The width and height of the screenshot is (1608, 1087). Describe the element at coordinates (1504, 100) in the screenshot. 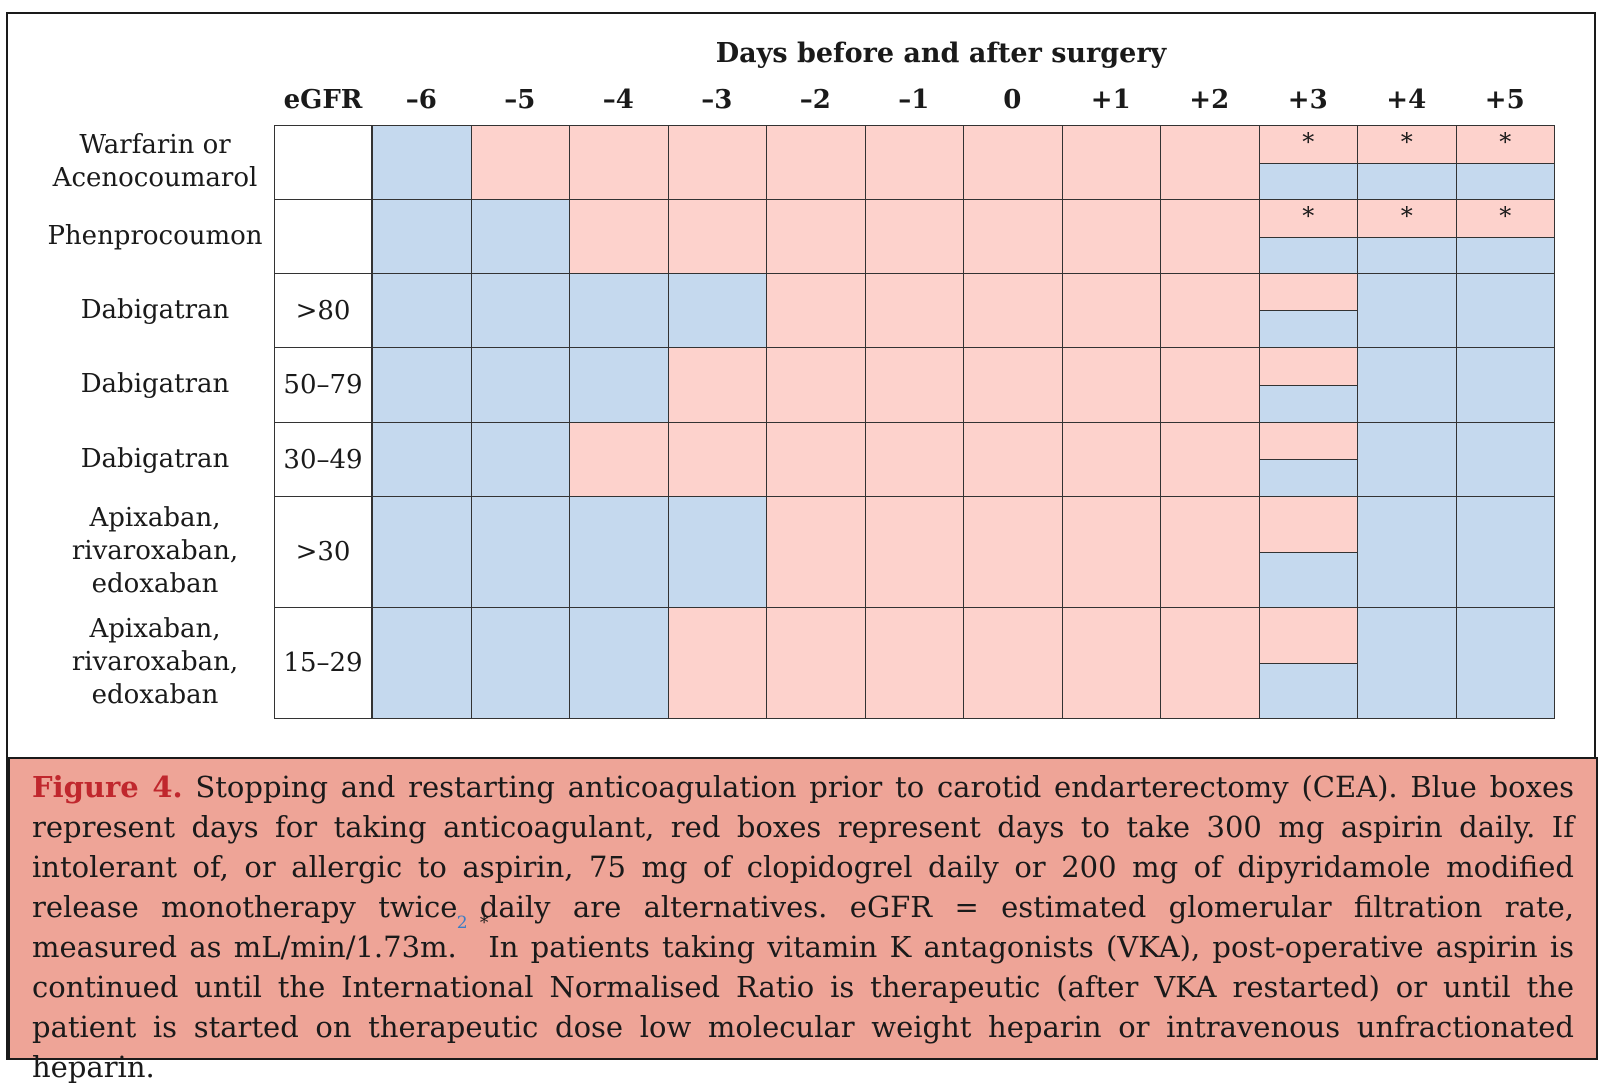

I see `day-header: +5` at that location.